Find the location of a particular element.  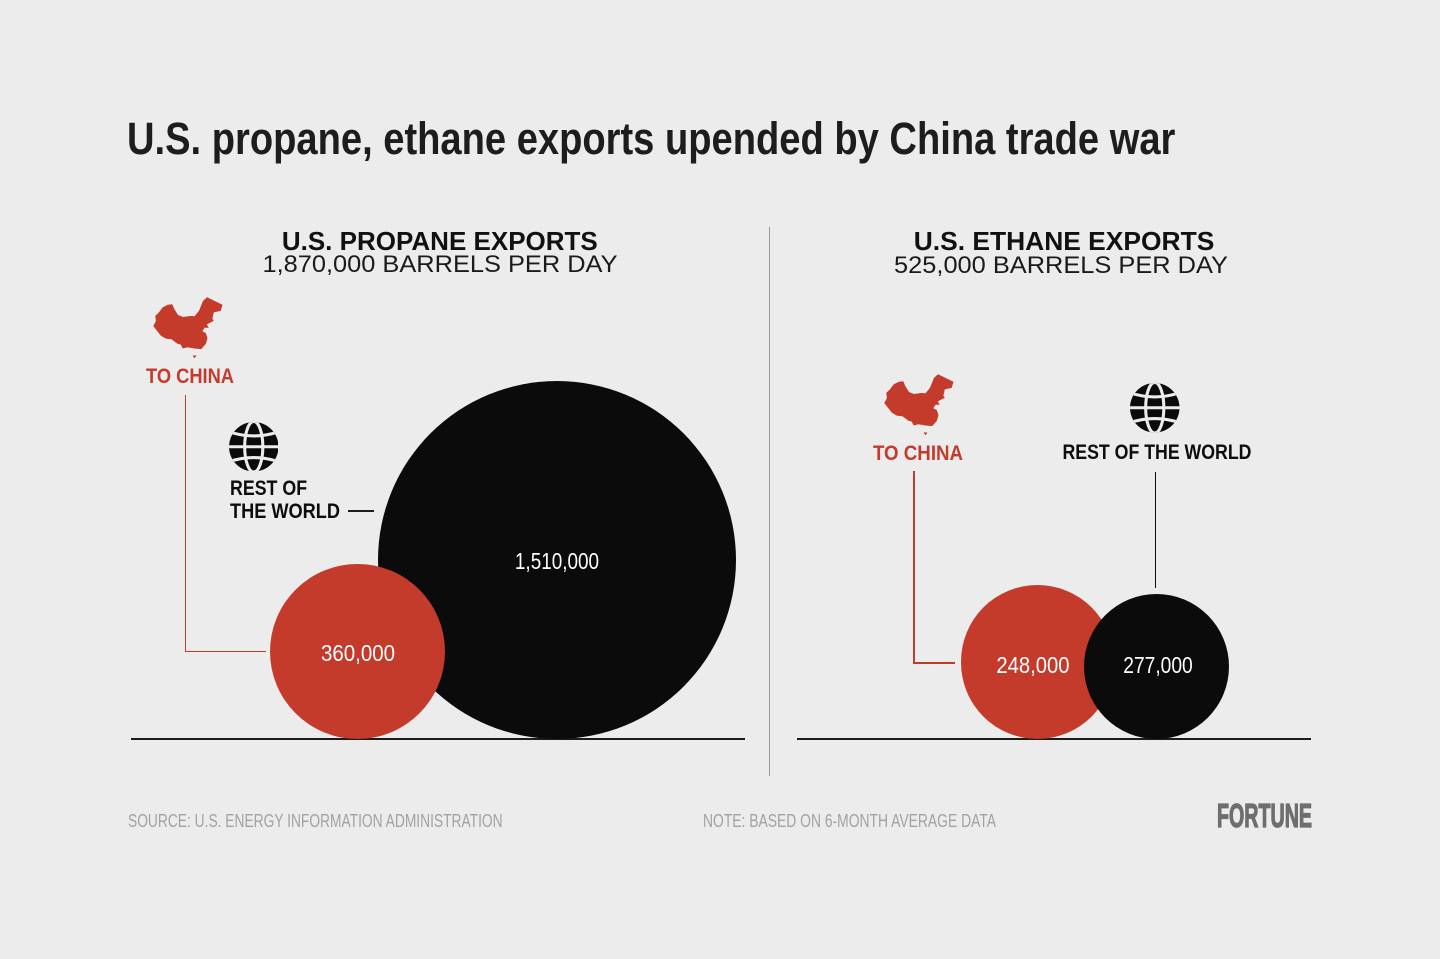

svg-text: FORTUNE is located at coordinates (1264, 818).